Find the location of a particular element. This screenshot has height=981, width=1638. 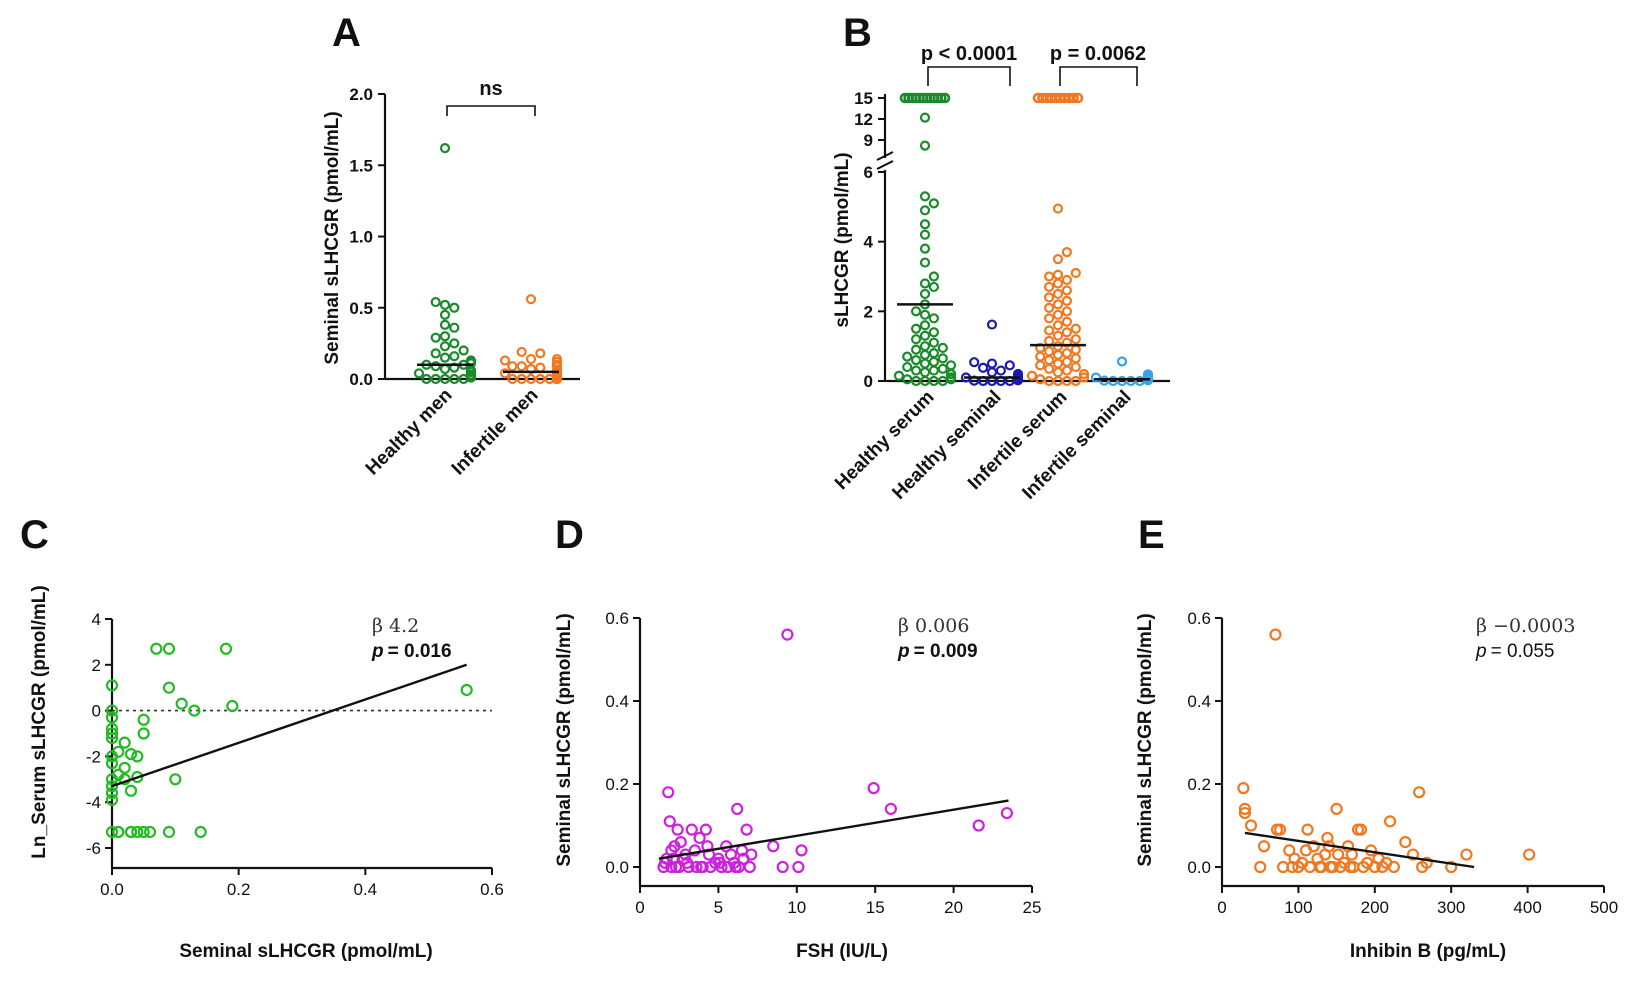

panel-b-axes is located at coordinates (1023, 238).